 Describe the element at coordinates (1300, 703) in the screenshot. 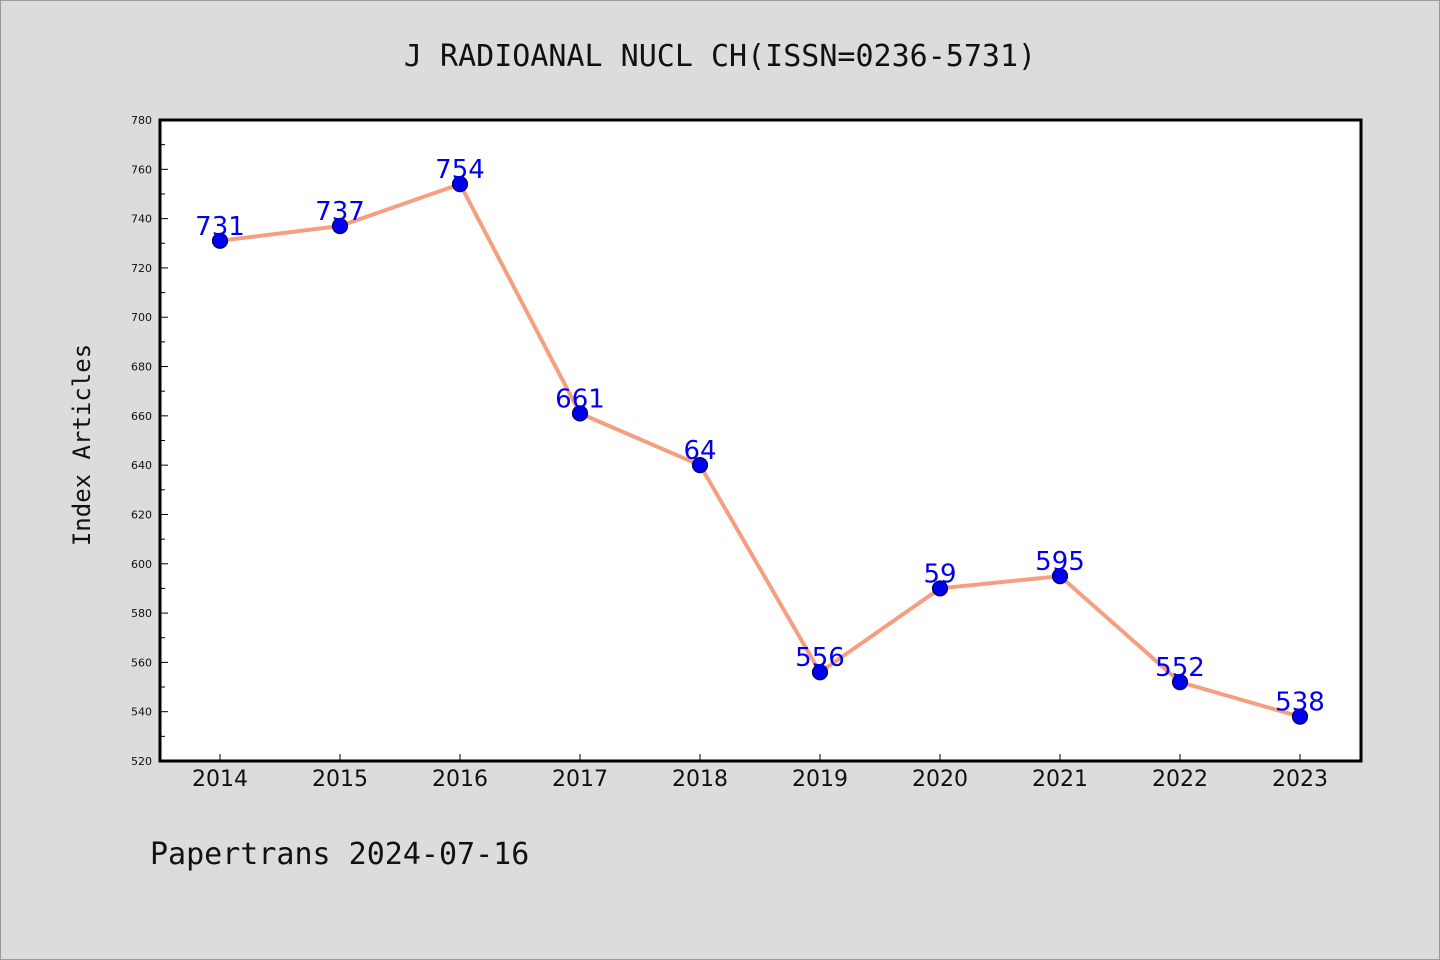

I see `data-label: 538` at that location.